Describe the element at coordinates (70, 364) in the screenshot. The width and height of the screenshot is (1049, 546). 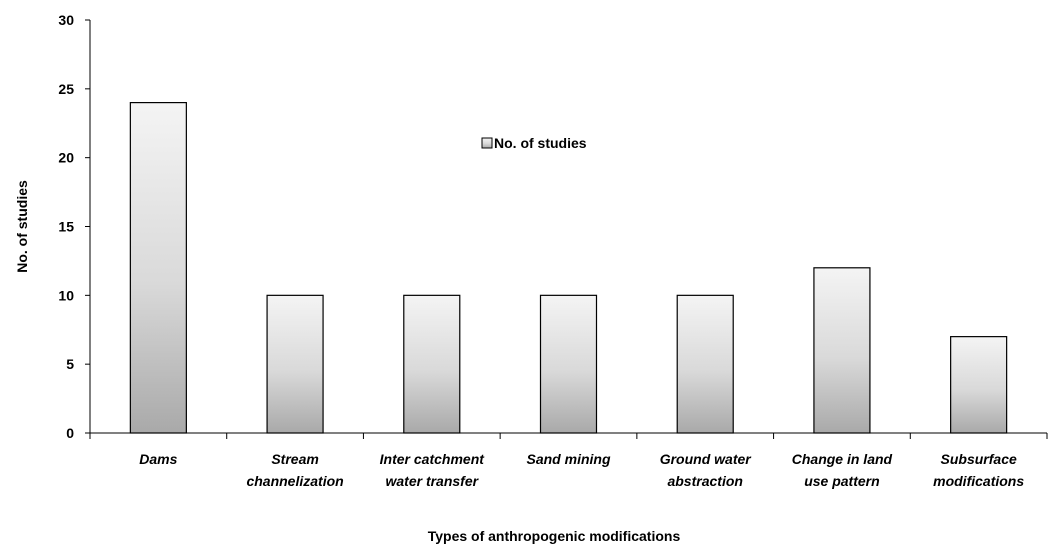
I see `y-tick-label: 5` at that location.